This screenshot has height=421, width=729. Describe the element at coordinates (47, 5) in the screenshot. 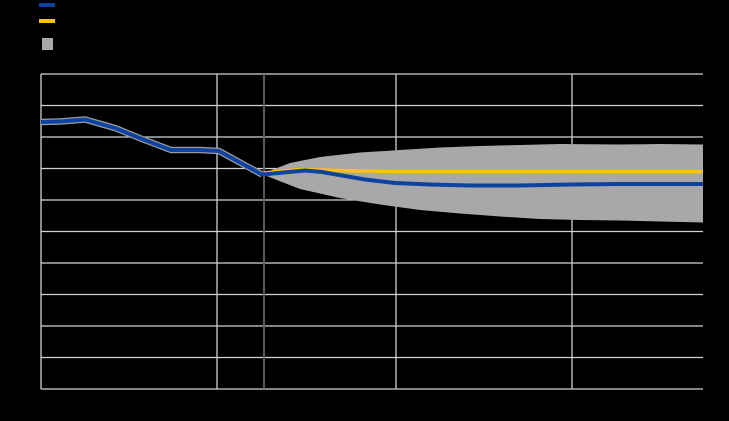

I see `legend-swatch-forecast-line-series` at that location.